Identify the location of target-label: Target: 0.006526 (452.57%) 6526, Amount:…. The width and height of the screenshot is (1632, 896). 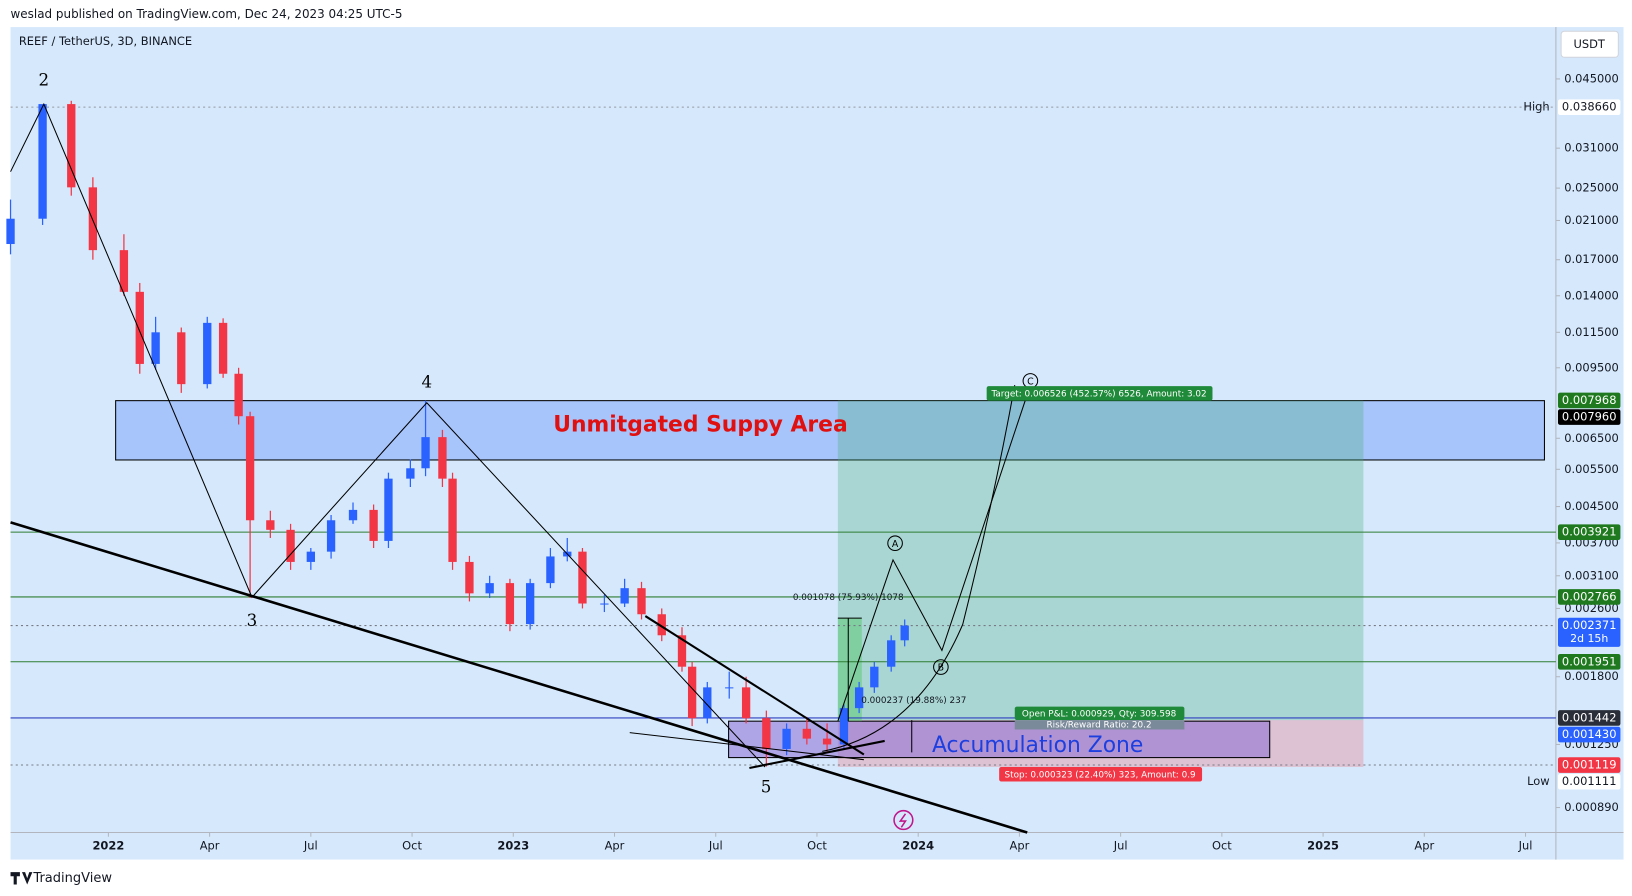
(1098, 394).